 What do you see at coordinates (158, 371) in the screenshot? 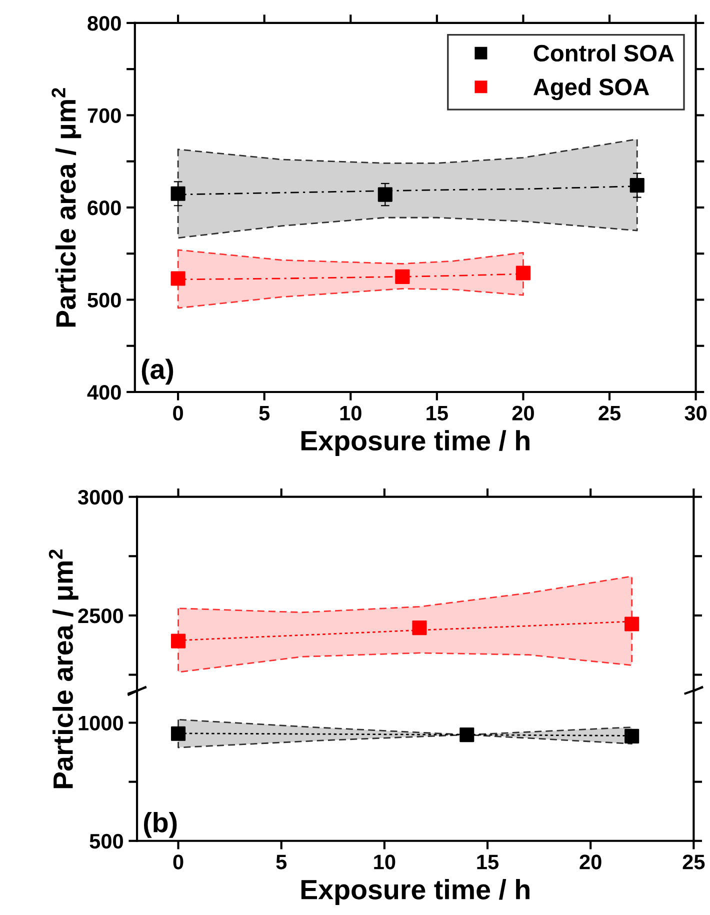
I see `annotation: (a)` at bounding box center [158, 371].